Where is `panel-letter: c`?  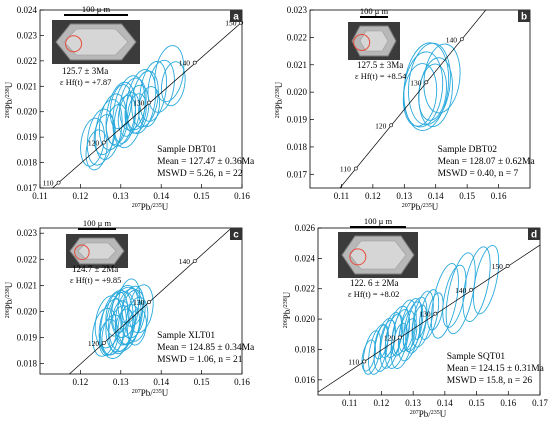 panel-letter: c is located at coordinates (236, 235).